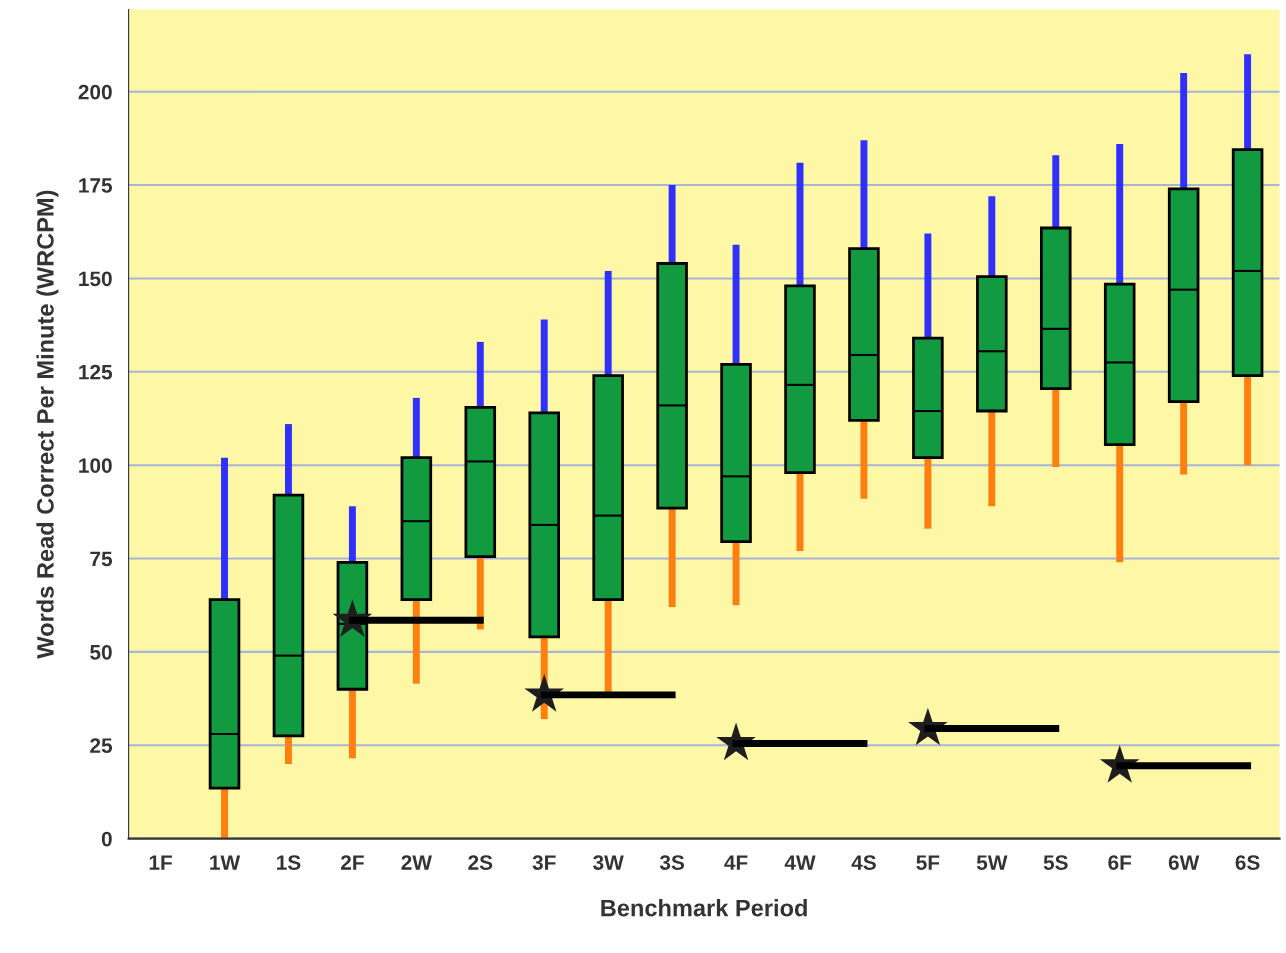 Image resolution: width=1286 pixels, height=953 pixels. Describe the element at coordinates (352, 862) in the screenshot. I see `x-tick-label: 2F` at that location.